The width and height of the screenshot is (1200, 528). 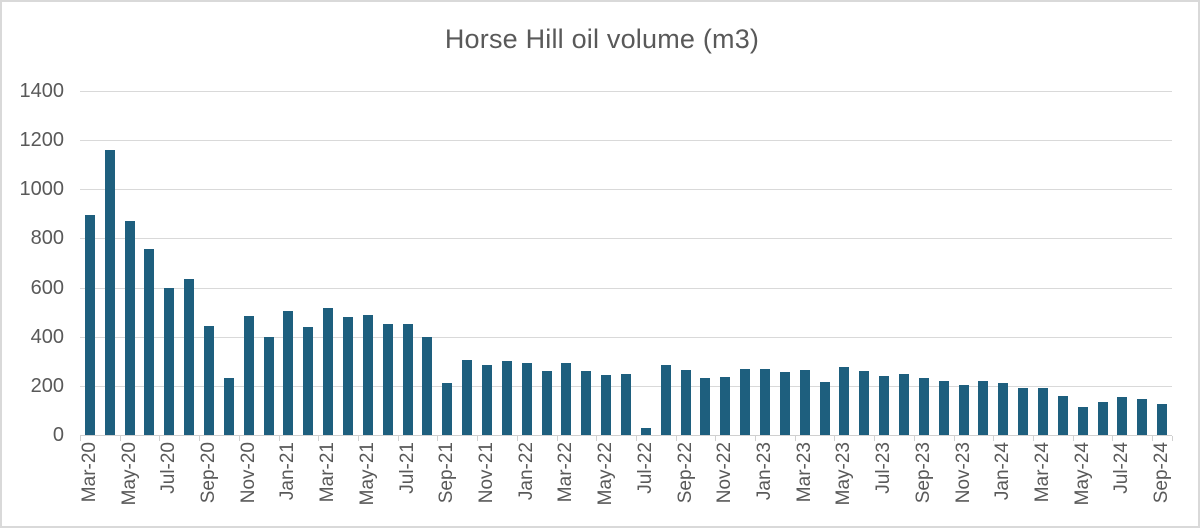 I want to click on x-axis-label: Sep-22, so click(x=685, y=473).